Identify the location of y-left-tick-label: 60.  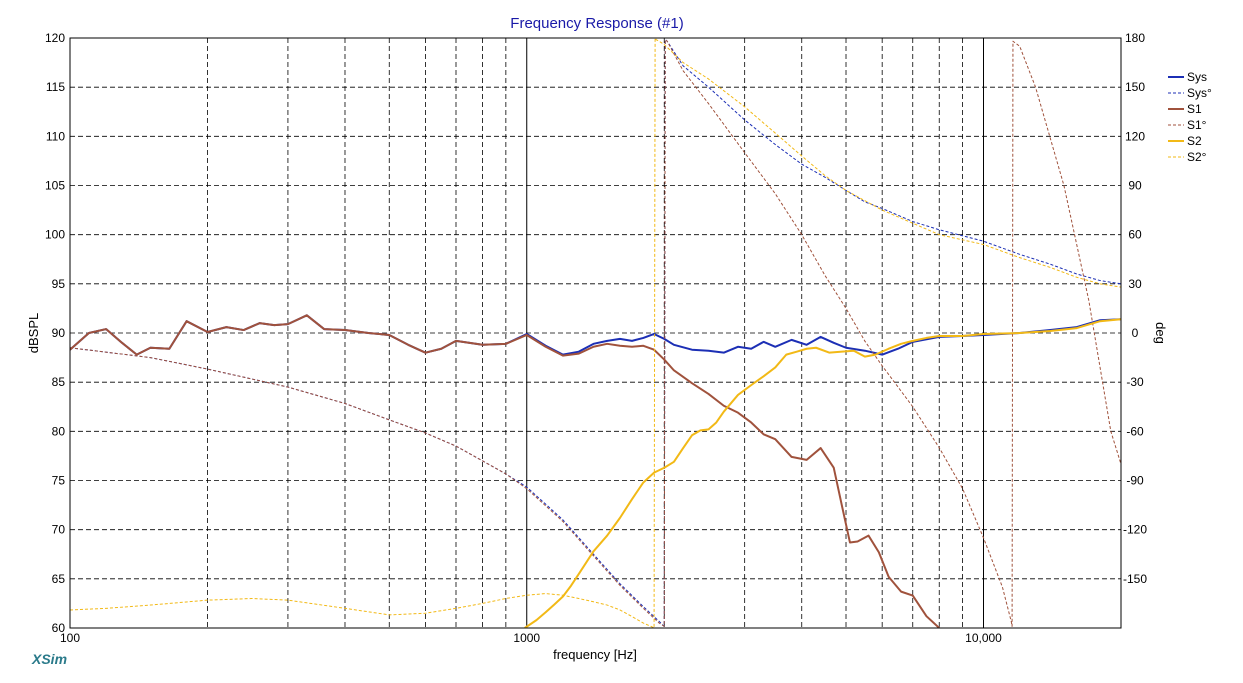
(59, 628).